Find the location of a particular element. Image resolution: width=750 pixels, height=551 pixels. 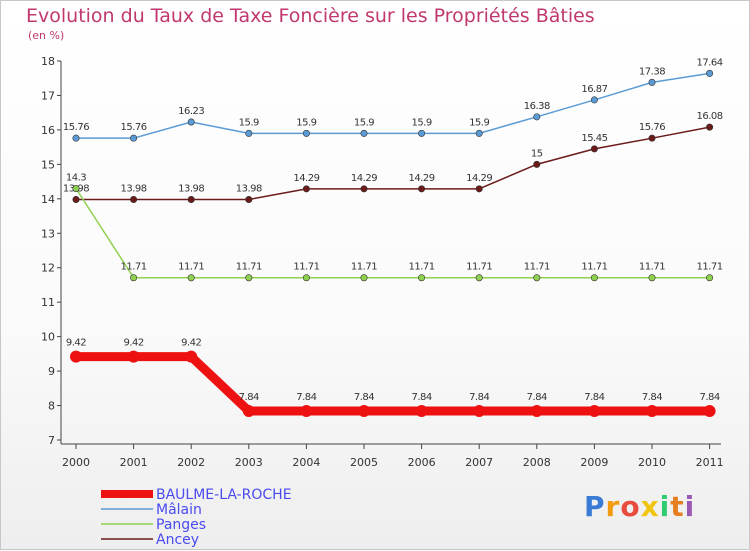

data-label: 15.45 is located at coordinates (594, 138).